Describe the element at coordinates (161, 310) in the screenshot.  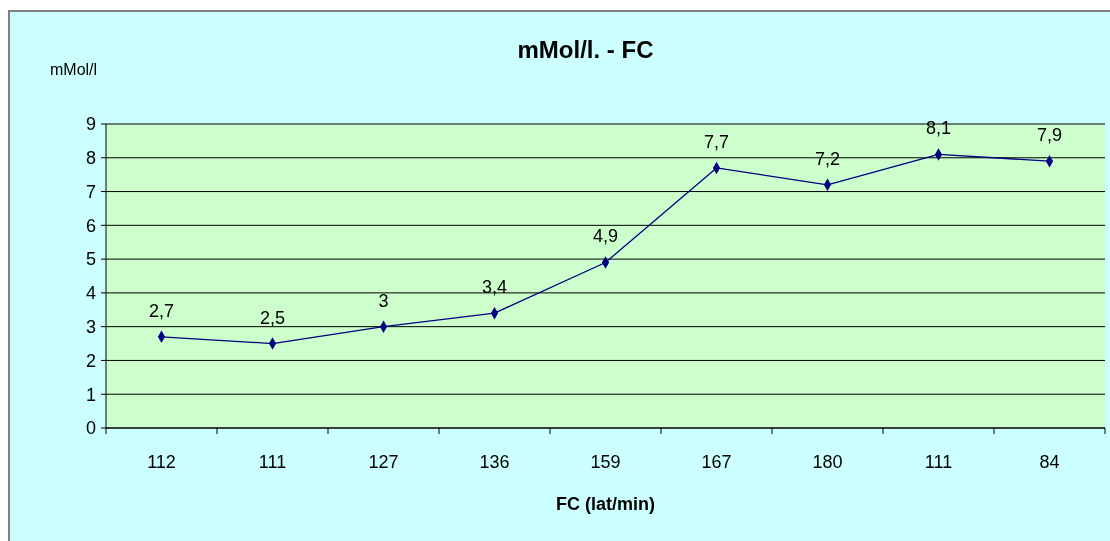
I see `data-label: 2,7` at that location.